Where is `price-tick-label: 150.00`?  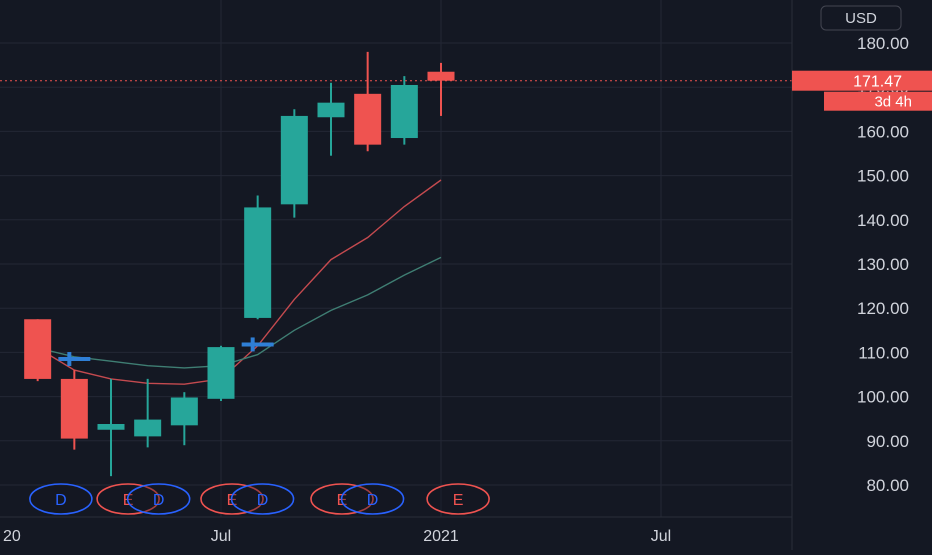
price-tick-label: 150.00 is located at coordinates (883, 176).